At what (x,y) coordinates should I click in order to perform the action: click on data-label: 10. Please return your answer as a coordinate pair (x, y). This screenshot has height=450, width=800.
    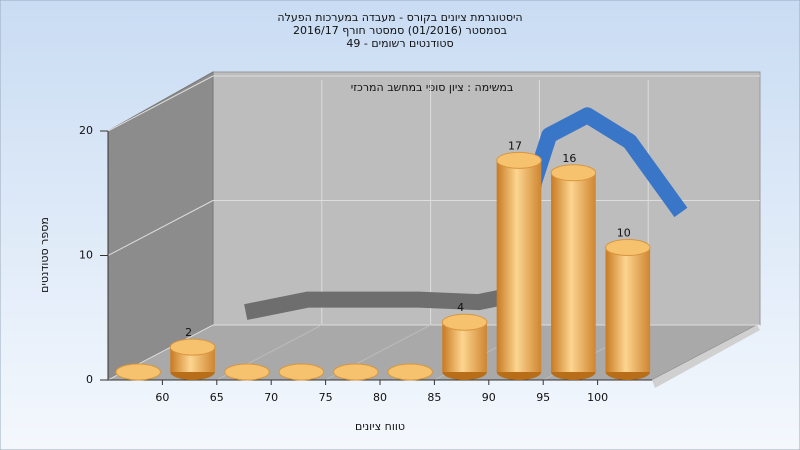
    Looking at the image, I should click on (624, 233).